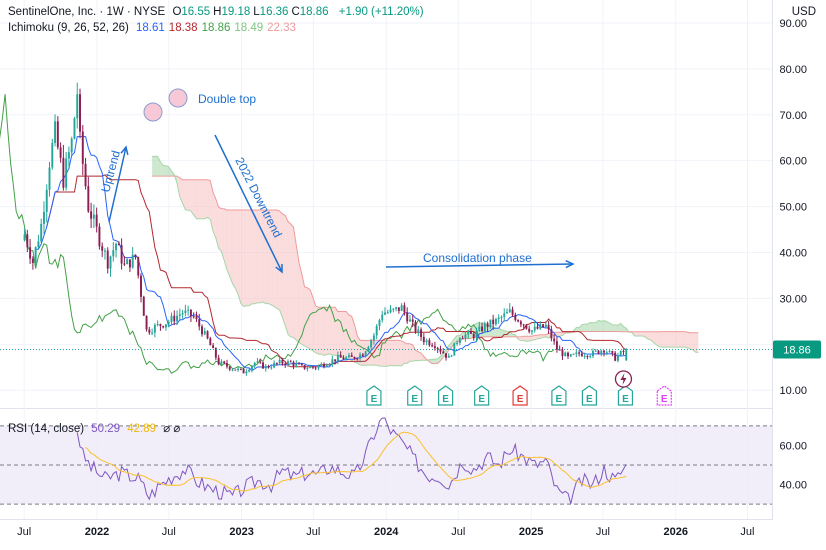  Describe the element at coordinates (520, 399) in the screenshot. I see `earnings-label: E` at that location.